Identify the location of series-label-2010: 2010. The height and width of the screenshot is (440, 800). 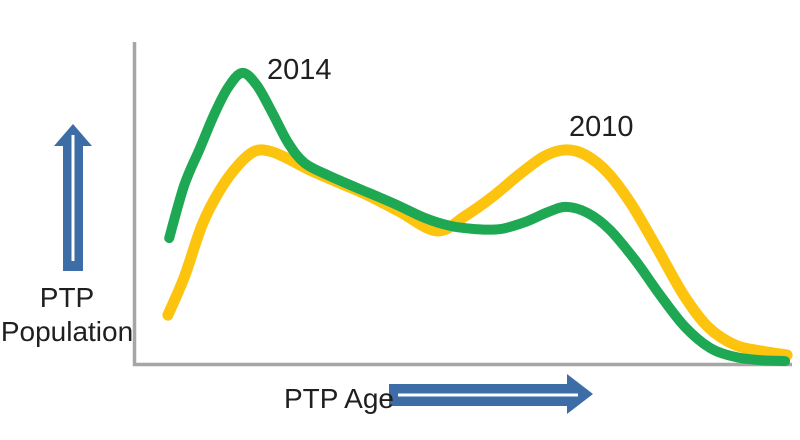
(601, 127).